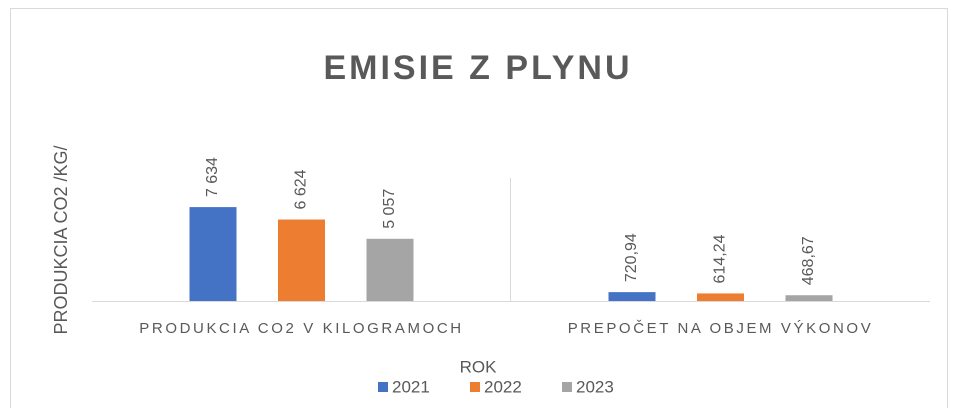  Describe the element at coordinates (595, 386) in the screenshot. I see `legend-label: 2023` at that location.